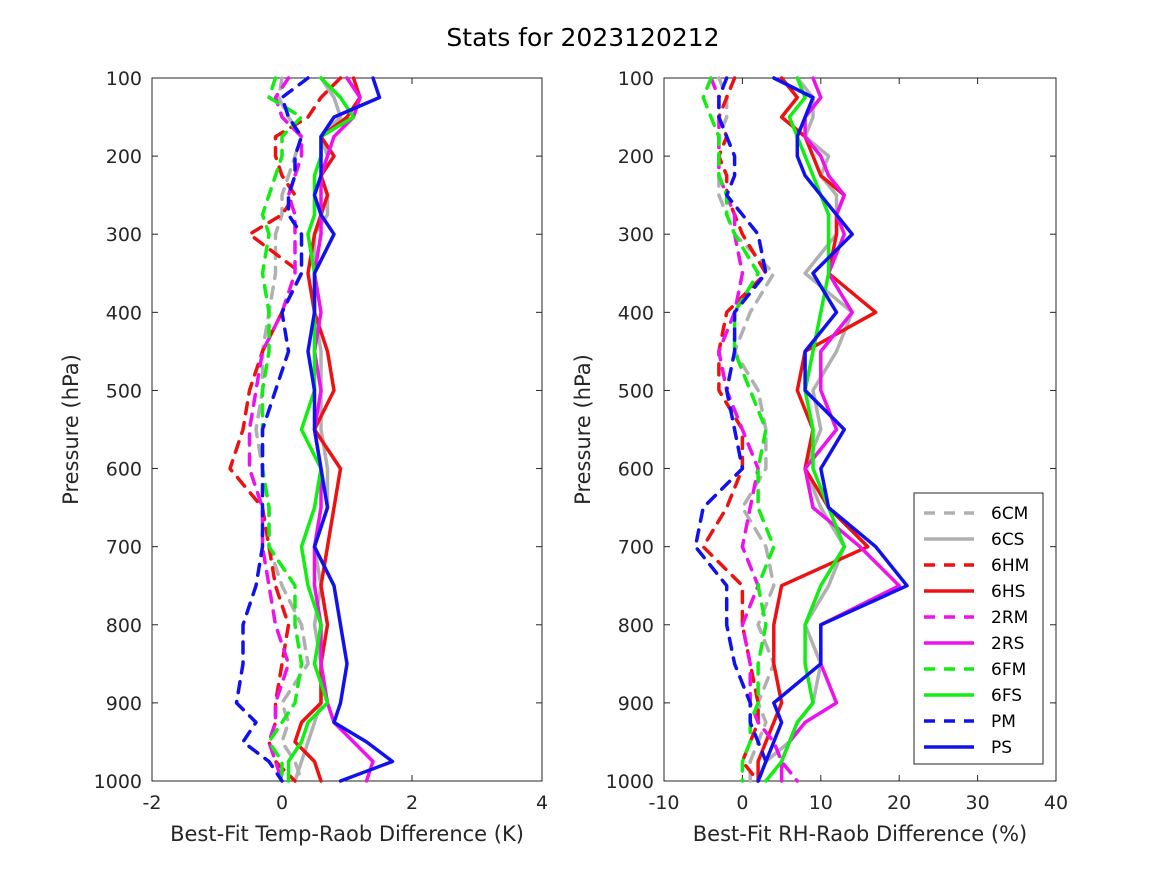 This screenshot has height=875, width=1167. Describe the element at coordinates (742, 803) in the screenshot. I see `rh-xtick-label: 0` at that location.